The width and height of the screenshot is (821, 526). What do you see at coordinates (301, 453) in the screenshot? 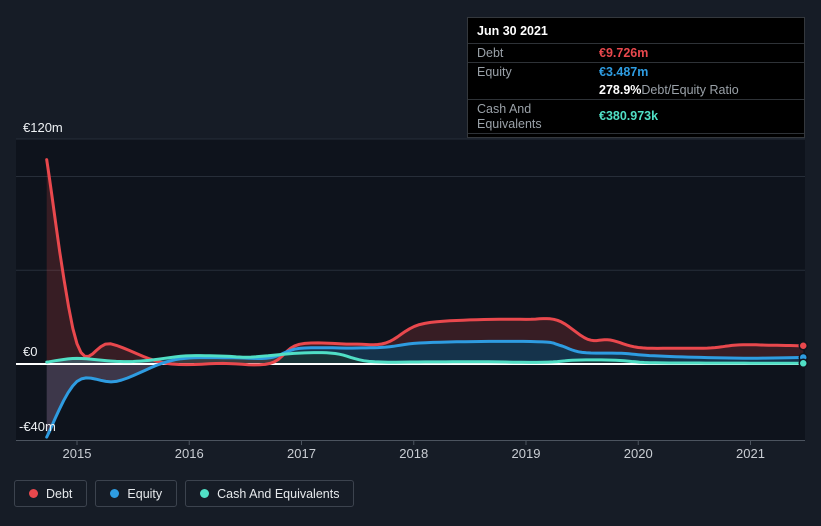
I see `x-axis-year-label: 2017` at bounding box center [301, 453].